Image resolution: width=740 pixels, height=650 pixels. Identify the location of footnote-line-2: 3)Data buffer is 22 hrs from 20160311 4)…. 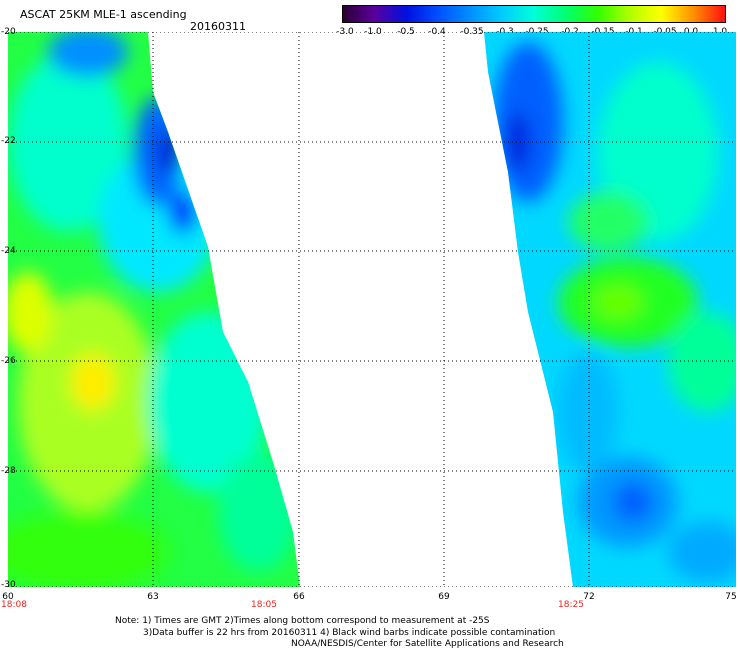
(349, 633).